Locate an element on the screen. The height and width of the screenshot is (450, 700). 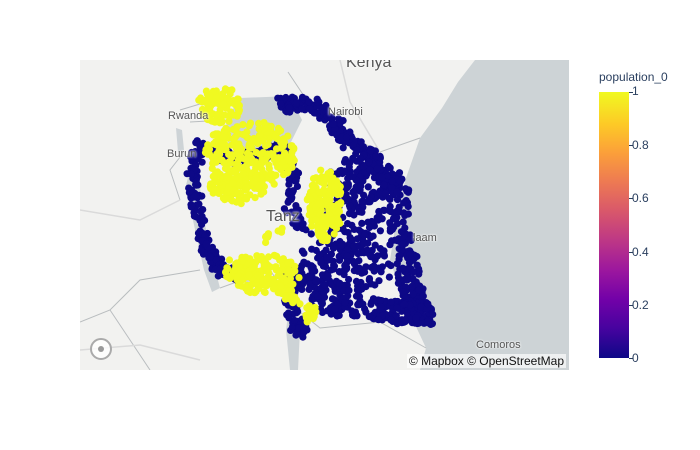
colorbar-tick-1: 1 is located at coordinates (635, 91).